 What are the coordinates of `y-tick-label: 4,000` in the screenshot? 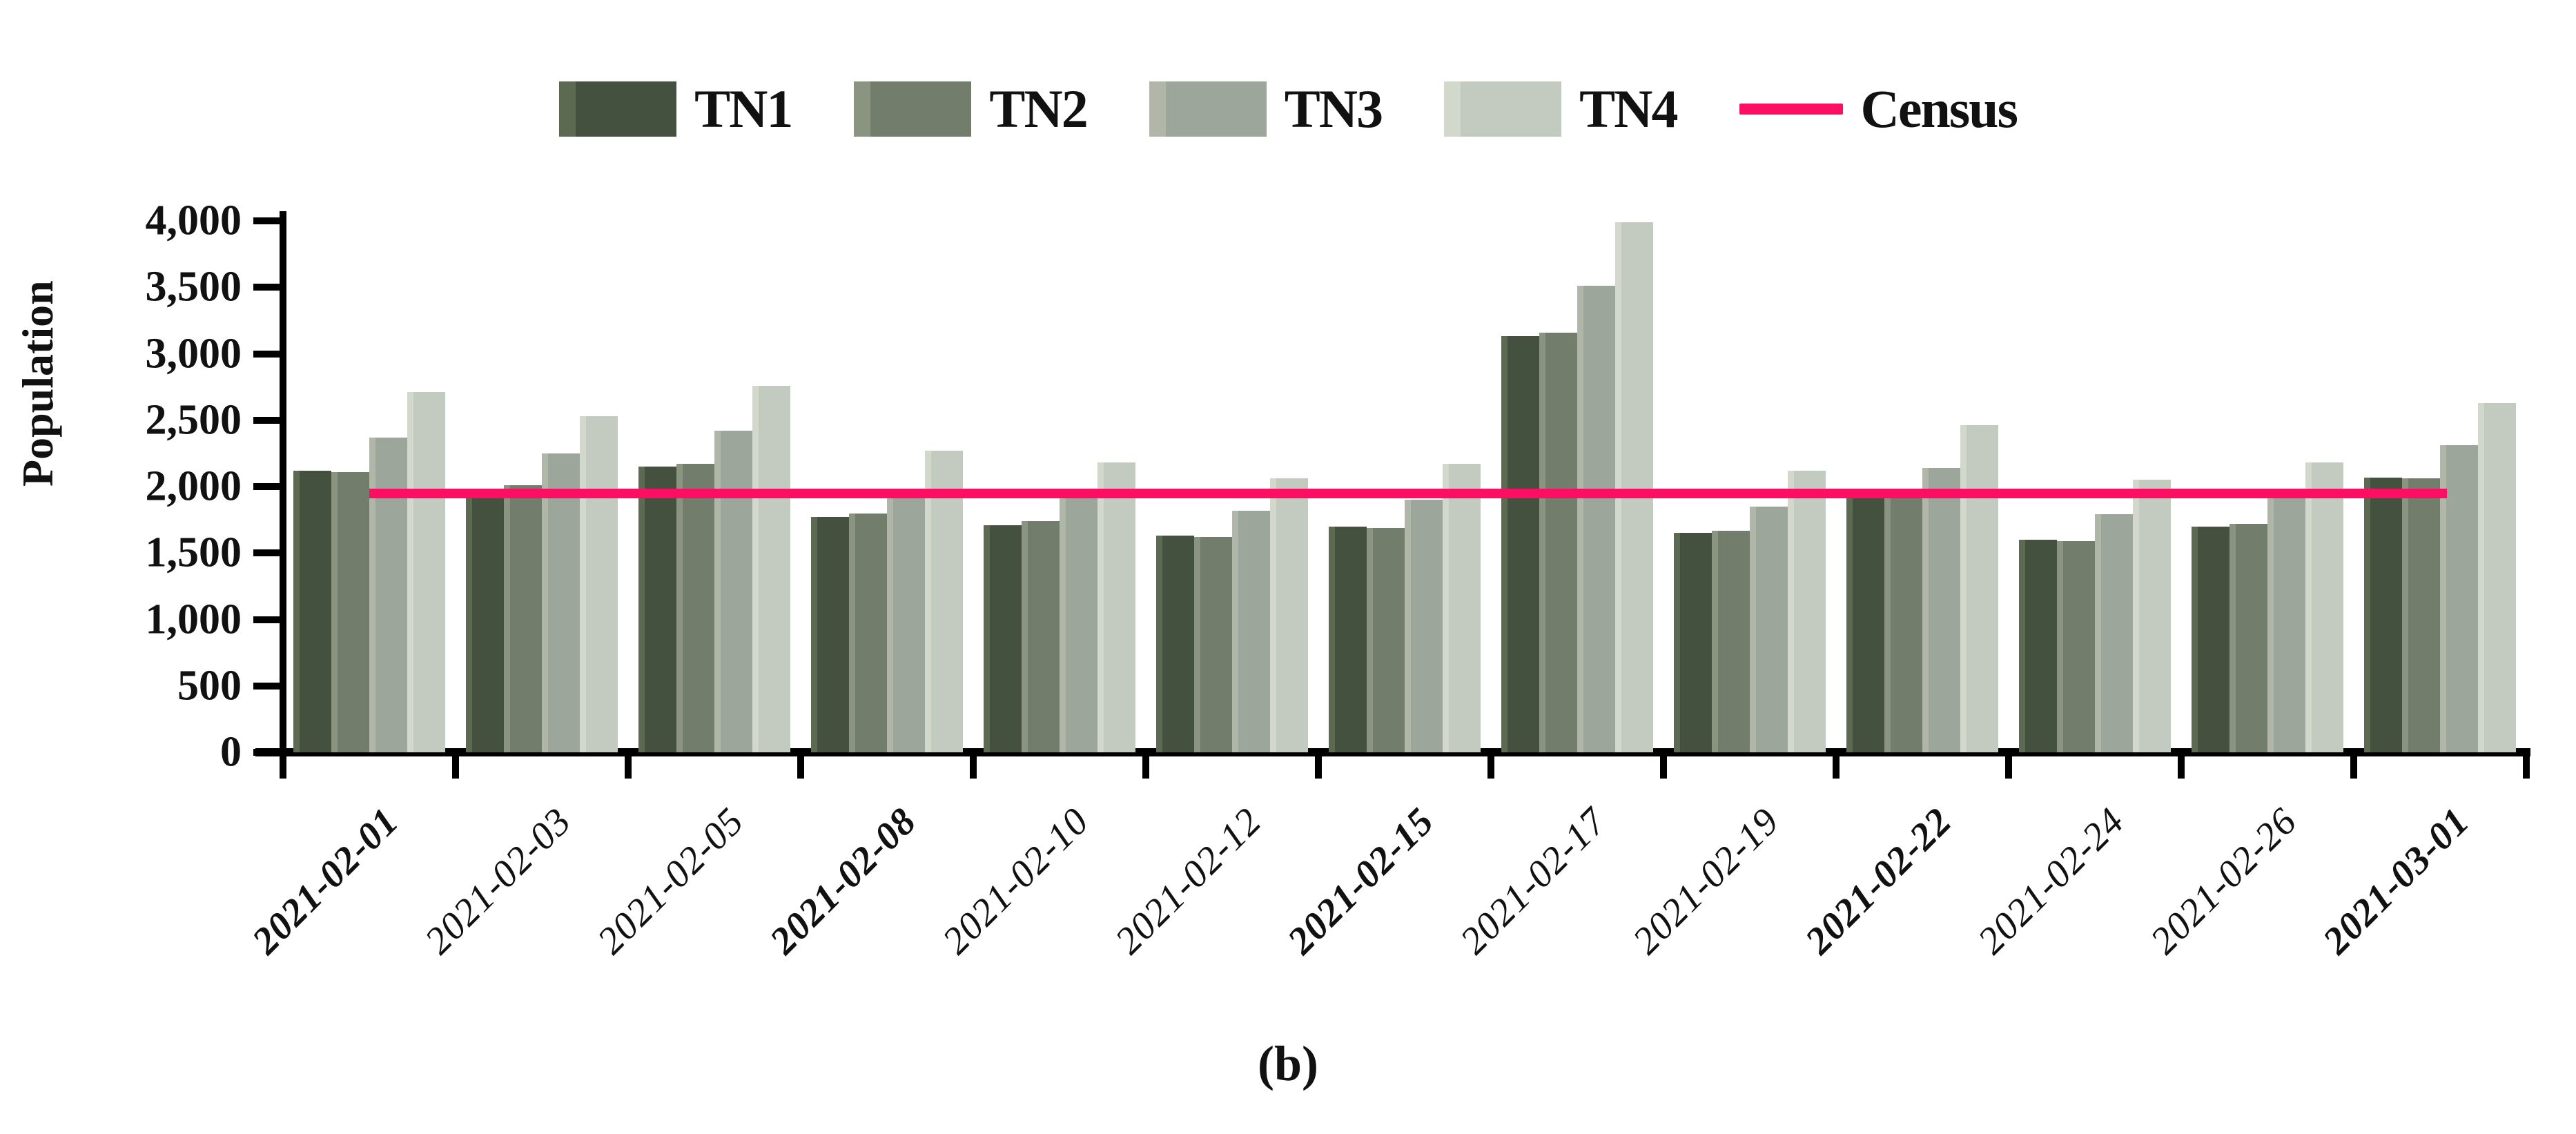 It's located at (193, 220).